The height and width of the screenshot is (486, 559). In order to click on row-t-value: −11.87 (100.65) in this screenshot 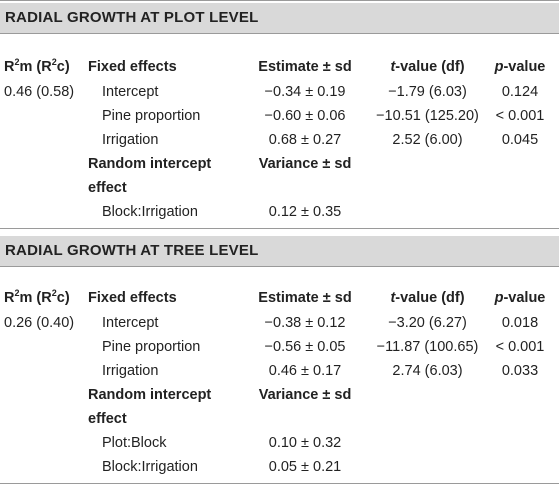, I will do `click(427, 347)`.